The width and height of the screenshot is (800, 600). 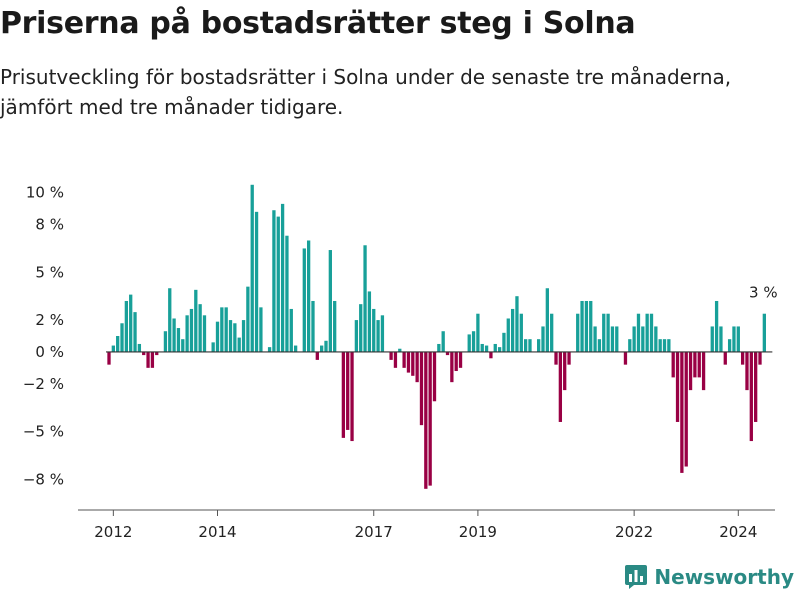 I want to click on y-tick-label: 5 %, so click(x=49, y=272).